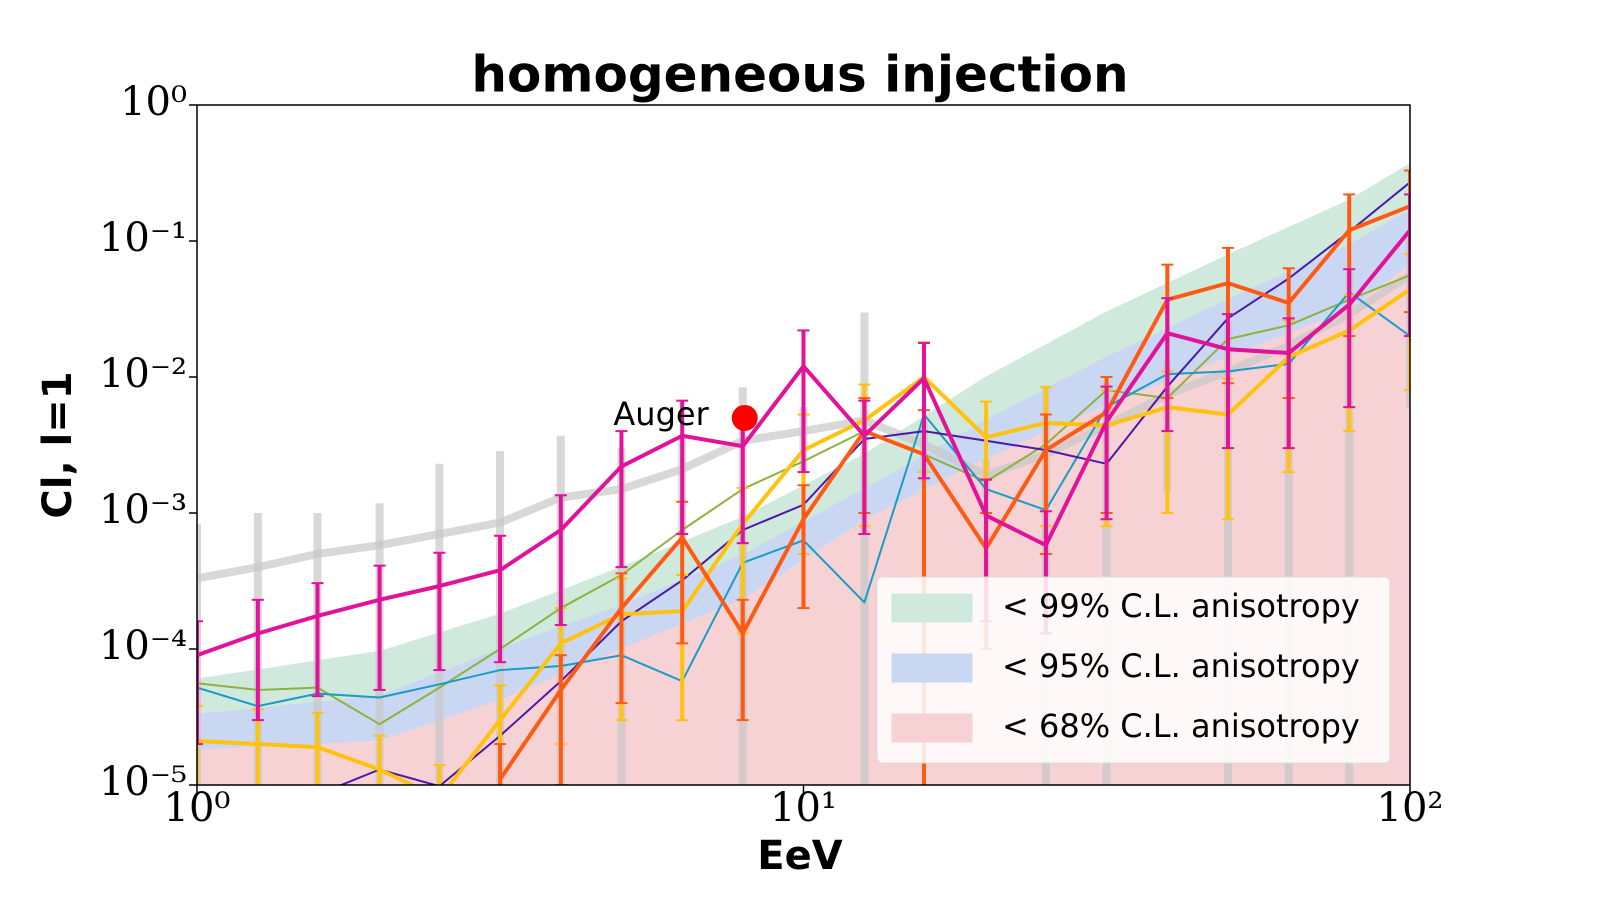 Image resolution: width=1600 pixels, height=900 pixels. I want to click on legend-box, so click(1133, 670).